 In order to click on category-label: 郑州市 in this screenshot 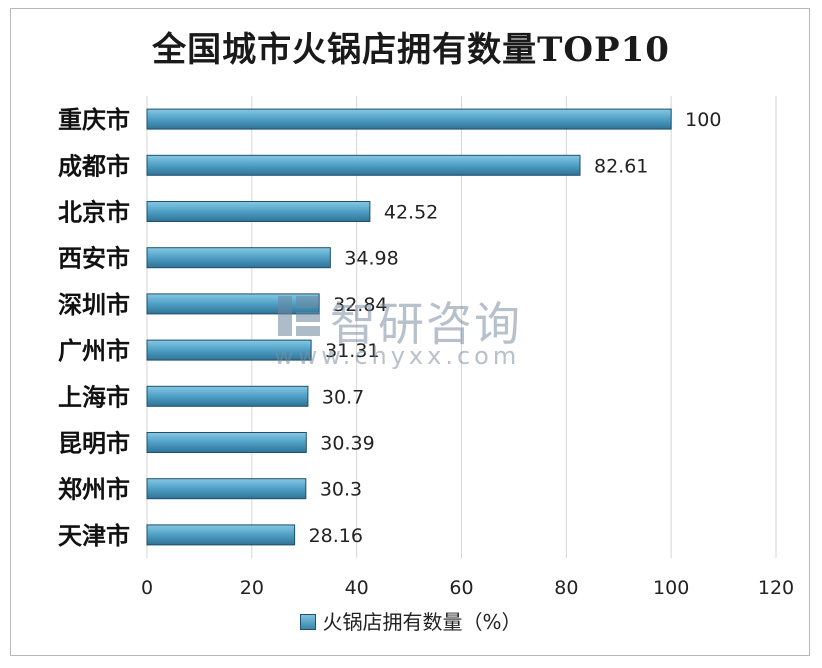, I will do `click(94, 490)`.